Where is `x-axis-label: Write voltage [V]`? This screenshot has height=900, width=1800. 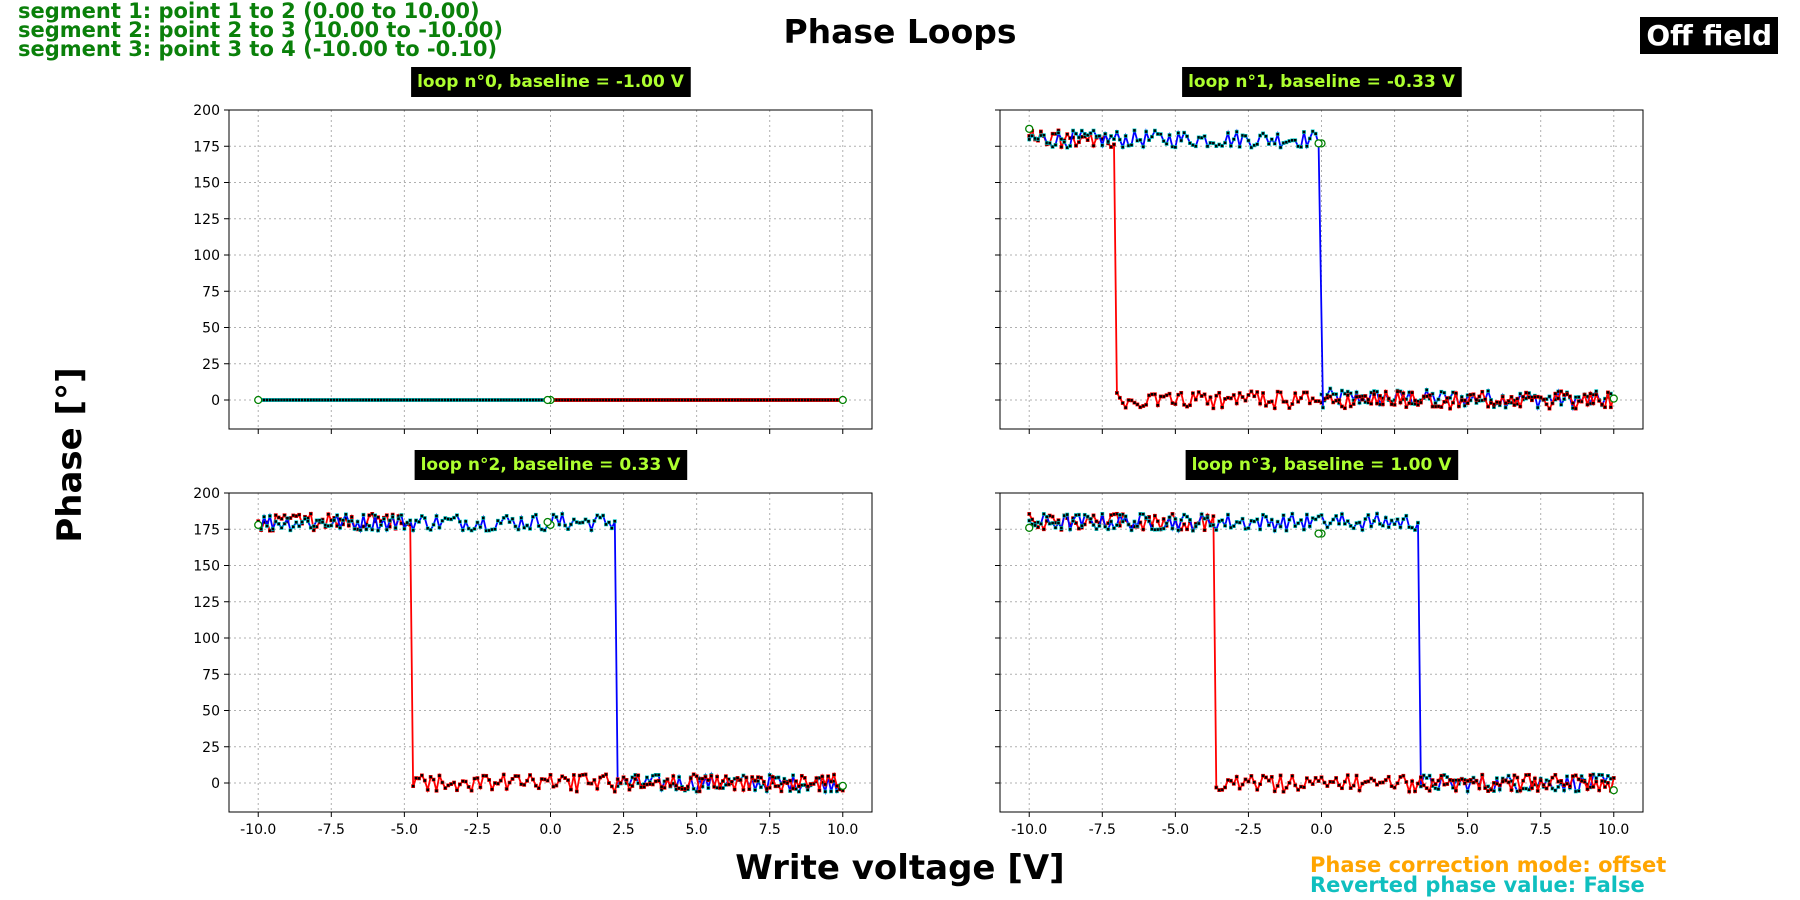 x-axis-label: Write voltage [V] is located at coordinates (900, 868).